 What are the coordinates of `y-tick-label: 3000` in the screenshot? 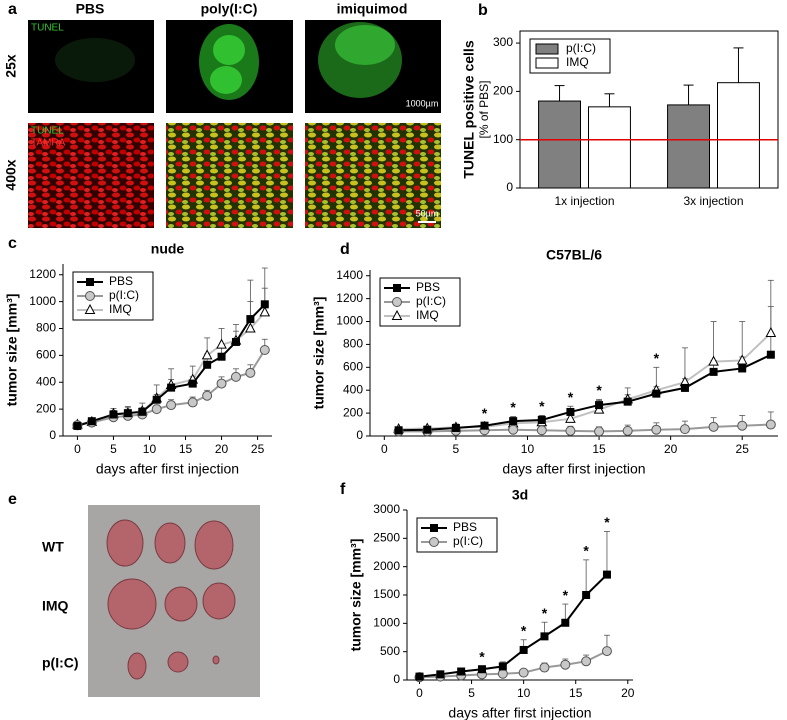 It's located at (386, 509).